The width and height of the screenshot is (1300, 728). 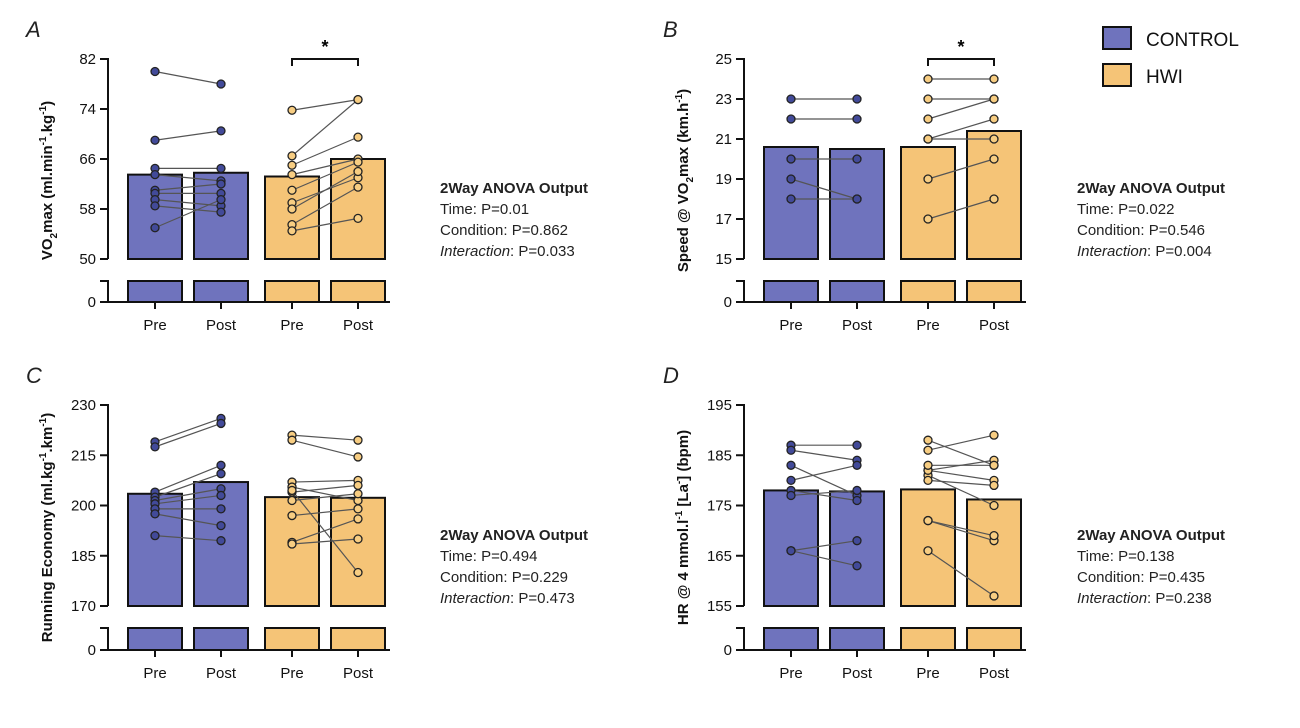 I want to click on panel-label: C, so click(x=34, y=375).